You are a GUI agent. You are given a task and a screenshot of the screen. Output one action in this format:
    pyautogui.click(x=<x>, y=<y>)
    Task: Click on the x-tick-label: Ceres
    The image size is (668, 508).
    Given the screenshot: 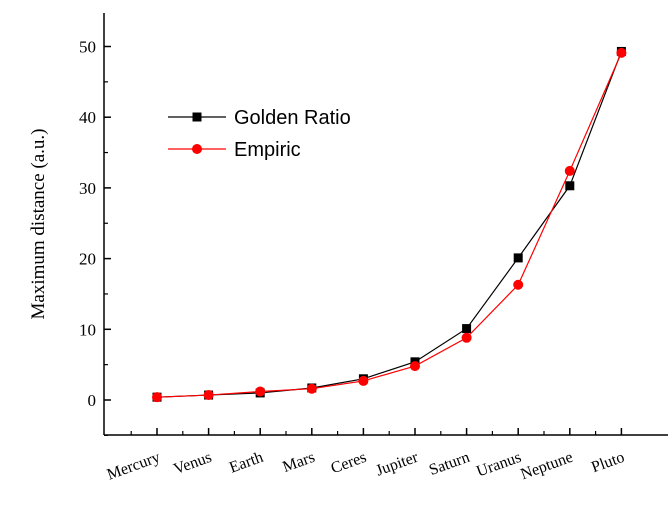 What is the action you would take?
    pyautogui.click(x=349, y=463)
    